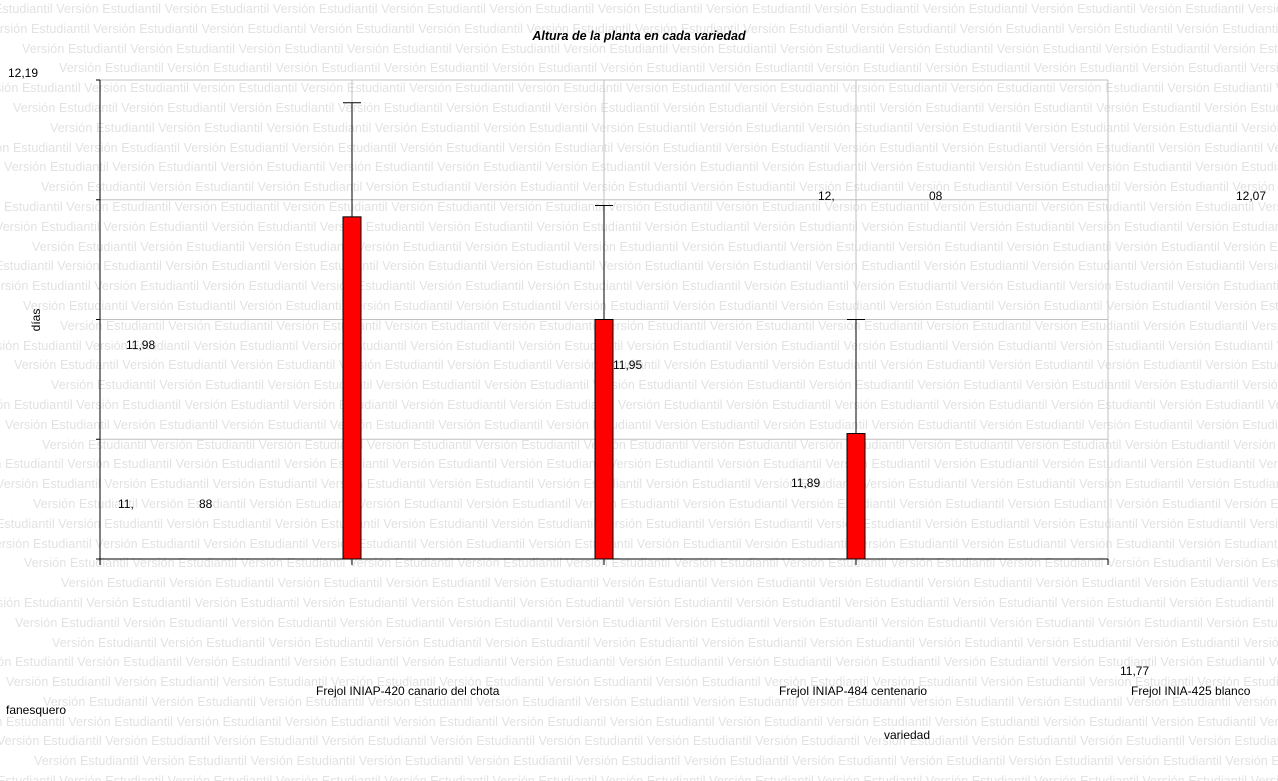  Describe the element at coordinates (408, 691) in the screenshot. I see `x-tick-label: Frejol INIAP-420 canario del chota` at that location.